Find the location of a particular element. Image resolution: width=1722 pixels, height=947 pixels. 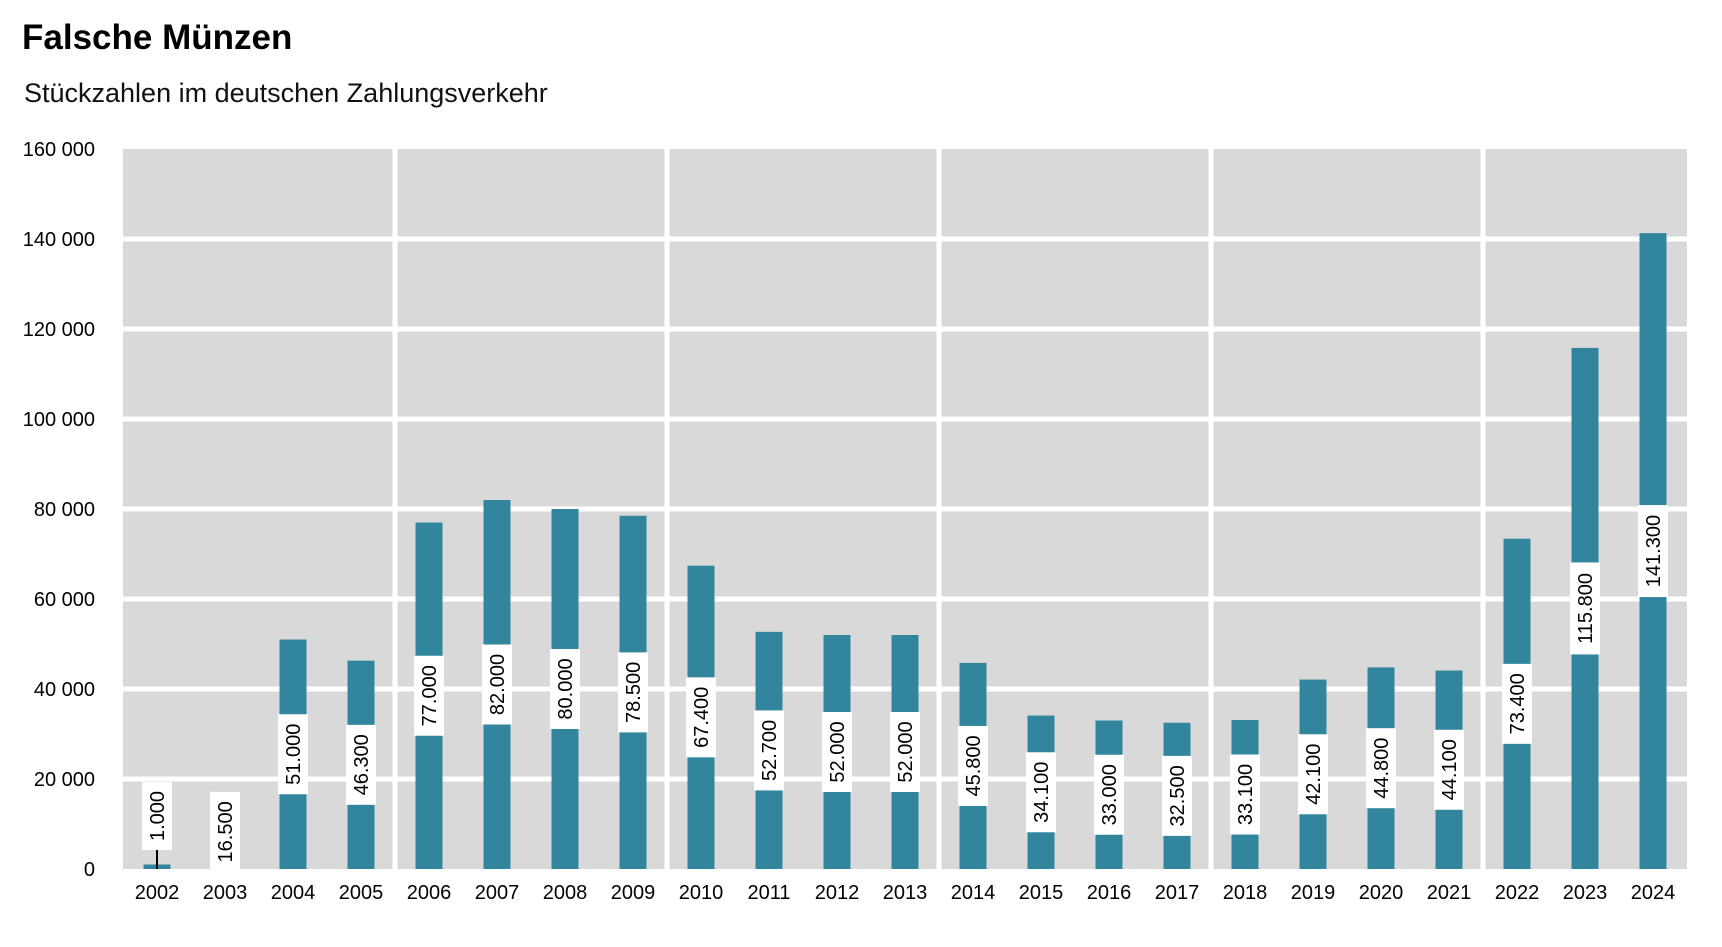

chart-subtitle: Stückzahlen im deutschen Zahlungsverkehr is located at coordinates (286, 93).